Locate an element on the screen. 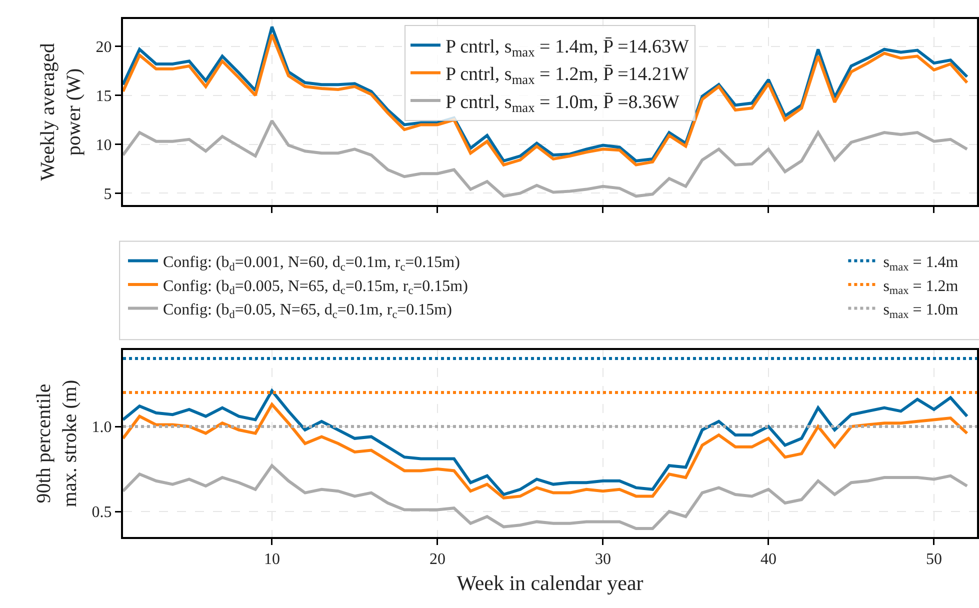  legend-label: P cntrl, s$_{max}$ = 1.0m, P̄ =8.36W is located at coordinates (563, 103).